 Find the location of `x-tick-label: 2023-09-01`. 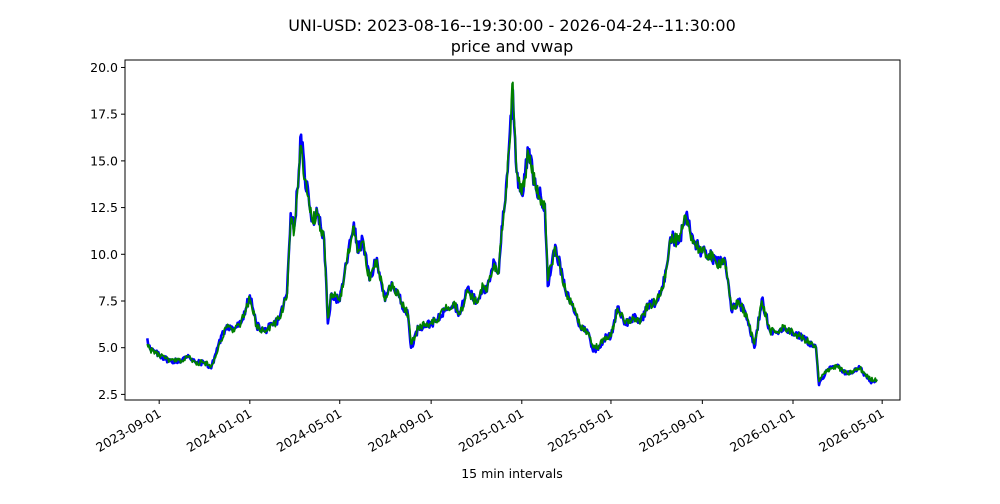

x-tick-label: 2023-09-01 is located at coordinates (128, 430).